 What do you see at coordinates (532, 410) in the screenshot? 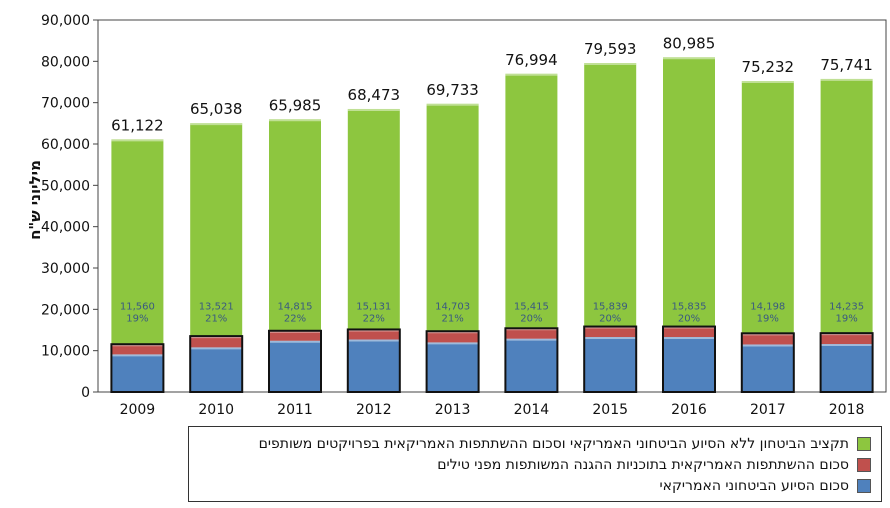
I see `x-tick-label: 2014` at bounding box center [532, 410].